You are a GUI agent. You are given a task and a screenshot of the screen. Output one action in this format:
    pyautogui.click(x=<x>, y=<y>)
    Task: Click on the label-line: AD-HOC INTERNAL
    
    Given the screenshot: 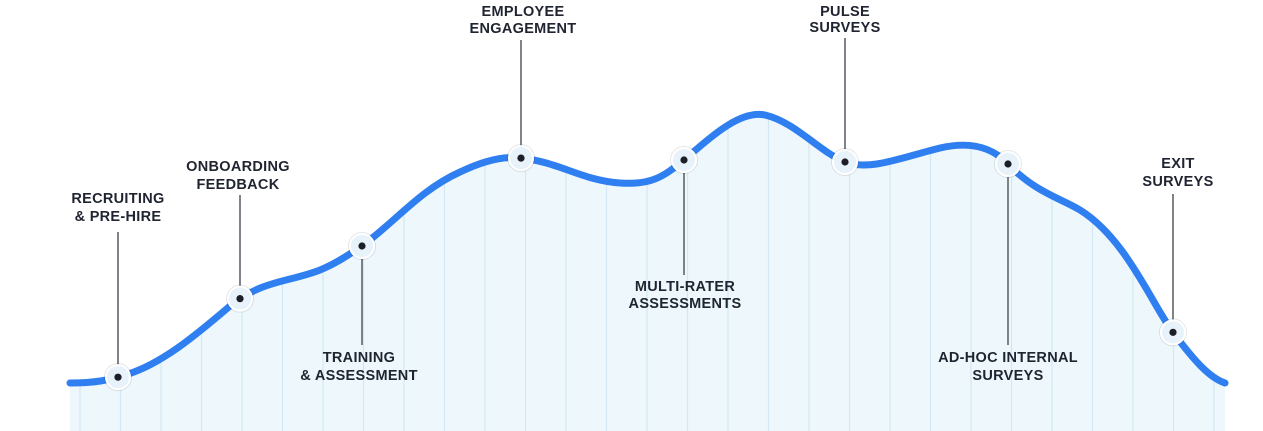 What is the action you would take?
    pyautogui.click(x=1008, y=358)
    